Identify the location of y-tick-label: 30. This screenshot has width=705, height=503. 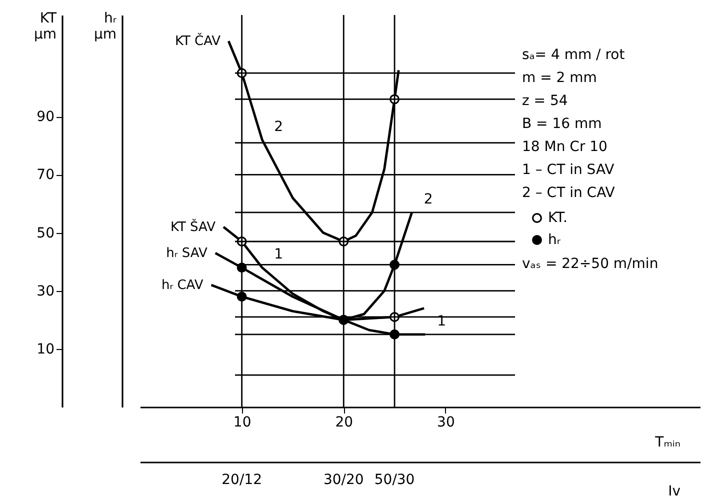
(45, 291).